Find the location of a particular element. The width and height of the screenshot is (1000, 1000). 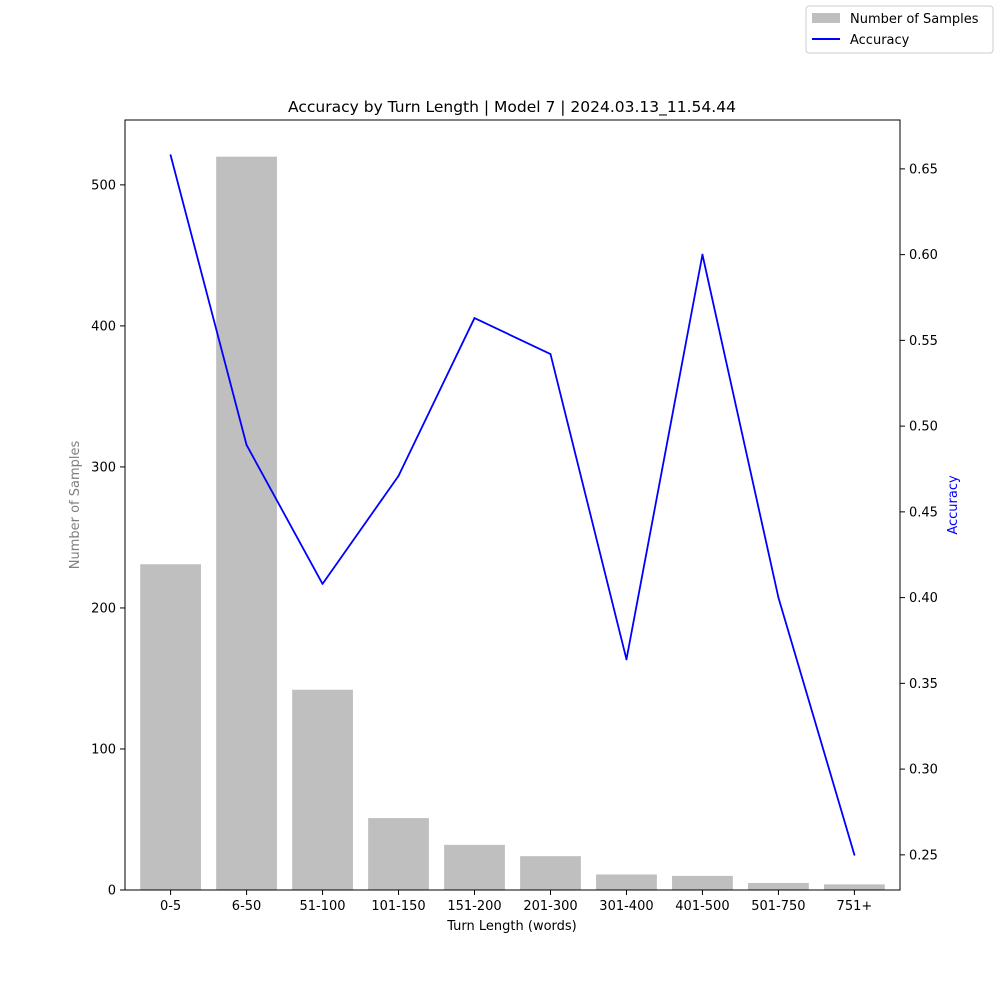

x-tick-label: 201-300 is located at coordinates (550, 906).